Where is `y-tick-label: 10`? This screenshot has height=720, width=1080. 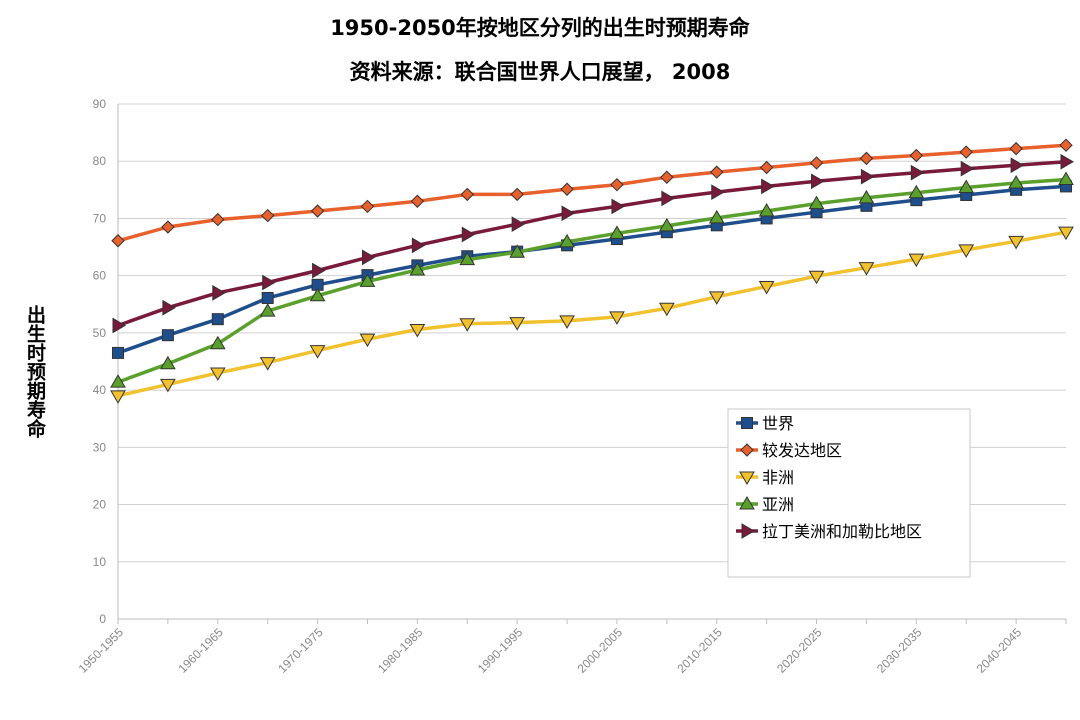
y-tick-label: 10 is located at coordinates (100, 562).